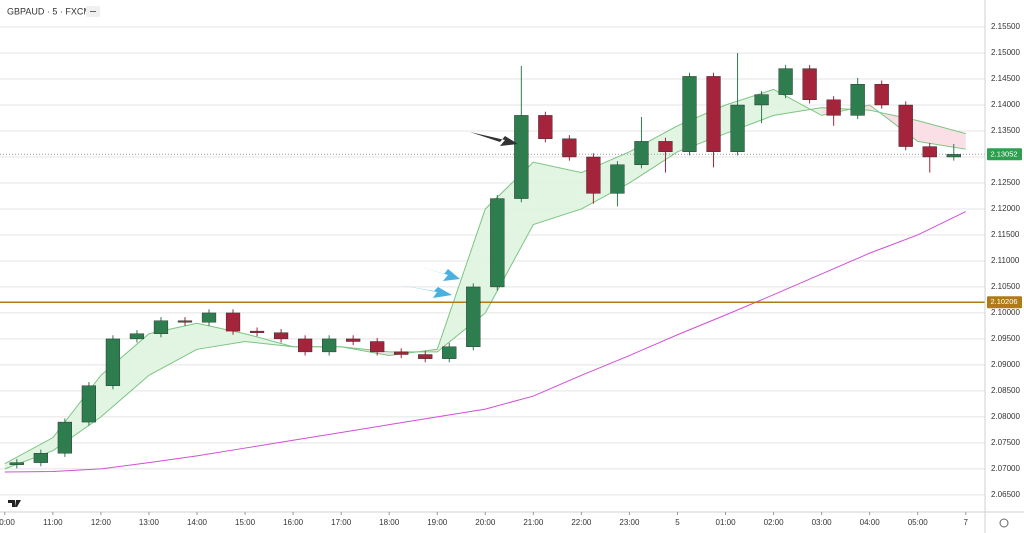 This screenshot has width=1024, height=533. Describe the element at coordinates (774, 522) in the screenshot. I see `x-tick-label: 02:00` at that location.